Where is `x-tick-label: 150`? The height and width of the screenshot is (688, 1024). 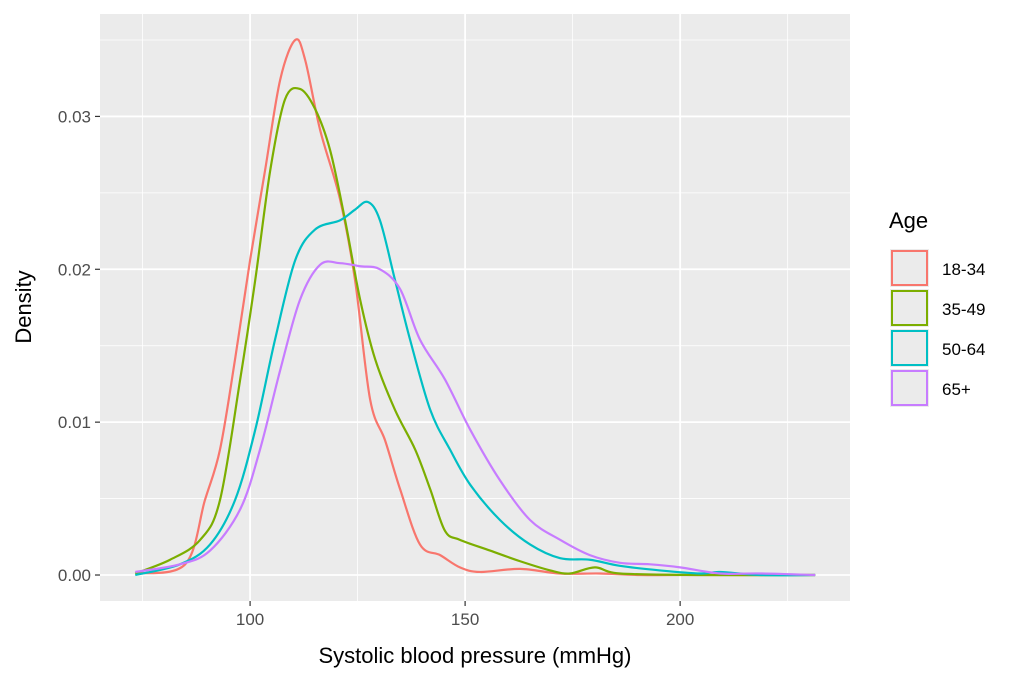
x-tick-label: 150 is located at coordinates (465, 619).